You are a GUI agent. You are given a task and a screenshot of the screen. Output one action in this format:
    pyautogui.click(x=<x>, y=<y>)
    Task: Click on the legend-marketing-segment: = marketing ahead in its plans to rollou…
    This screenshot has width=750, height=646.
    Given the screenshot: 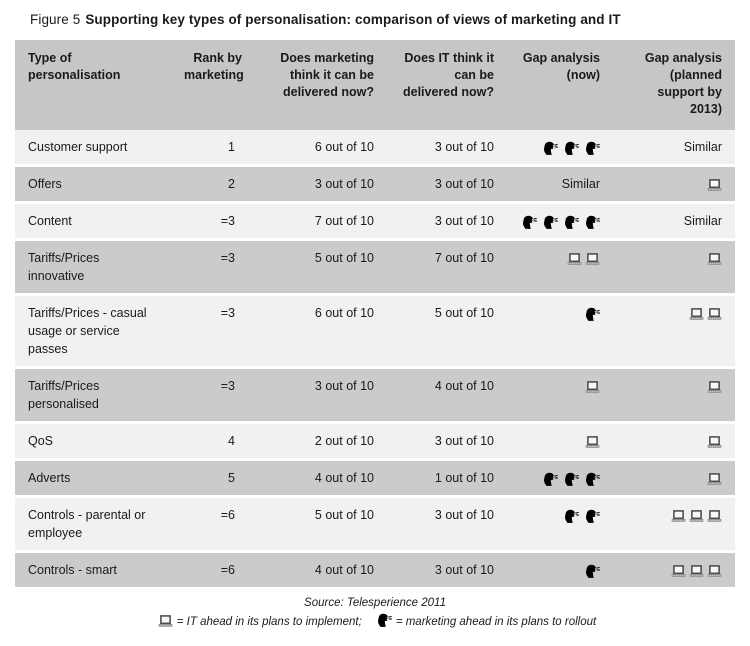 What is the action you would take?
    pyautogui.click(x=484, y=620)
    